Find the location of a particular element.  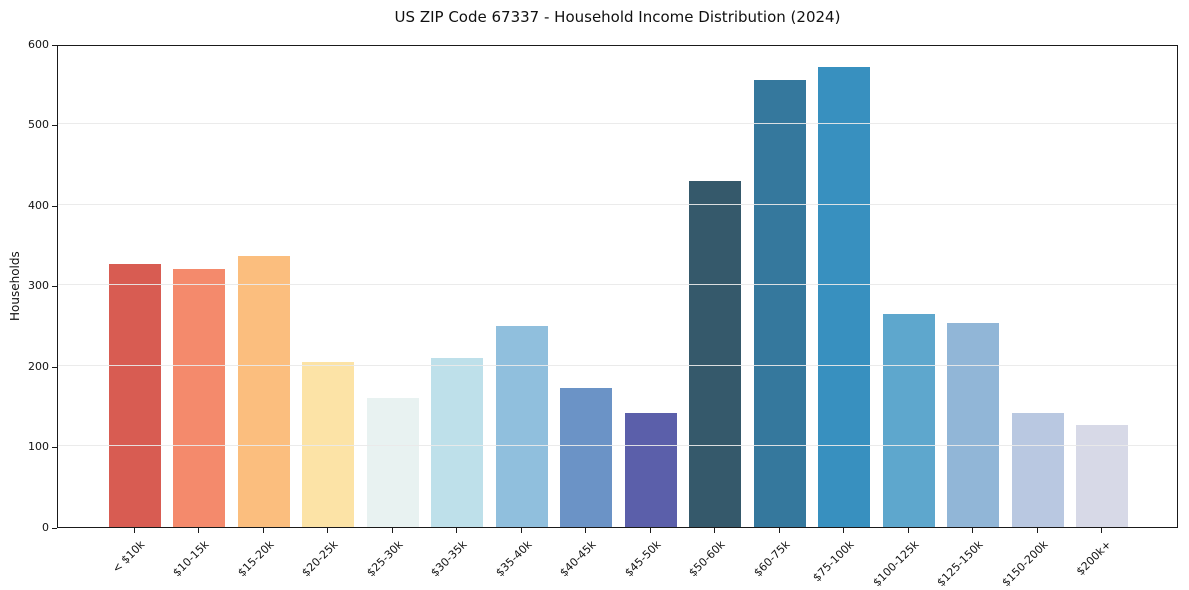

bar-$40-45k is located at coordinates (586, 457).